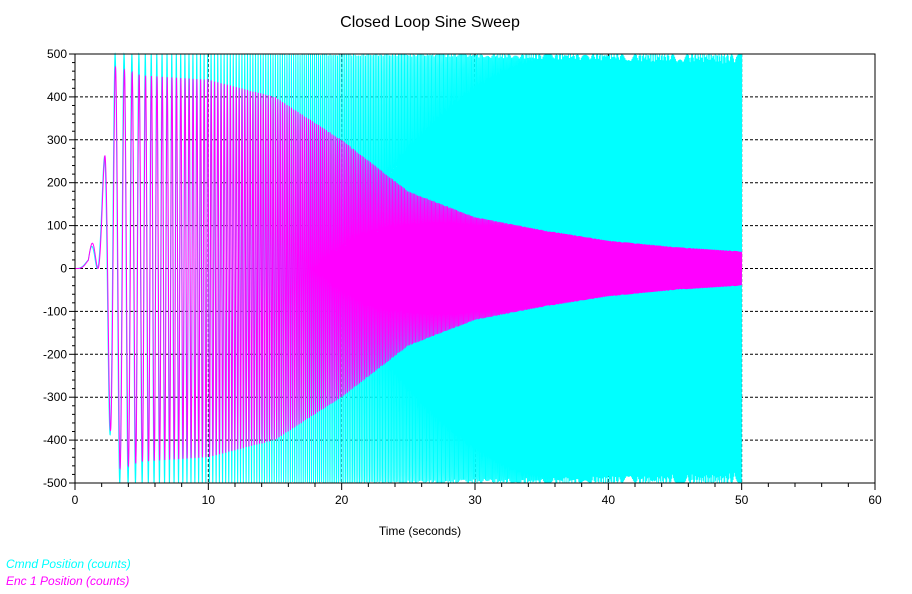 The image size is (912, 594). What do you see at coordinates (609, 500) in the screenshot?
I see `x-tick-label: 40` at bounding box center [609, 500].